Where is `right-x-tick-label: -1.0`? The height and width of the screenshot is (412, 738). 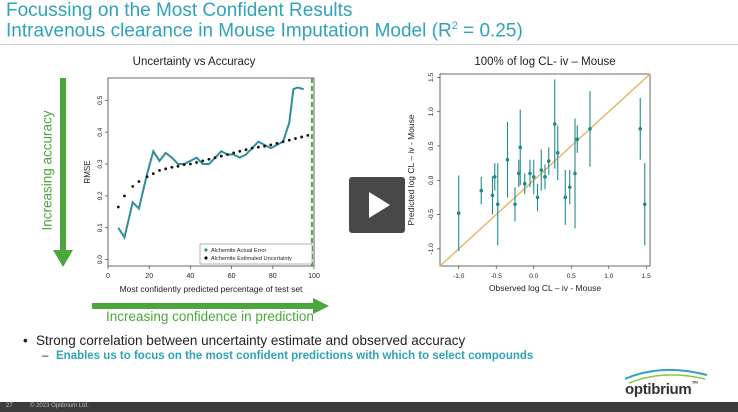
right-x-tick-label: -1.0 is located at coordinates (459, 276).